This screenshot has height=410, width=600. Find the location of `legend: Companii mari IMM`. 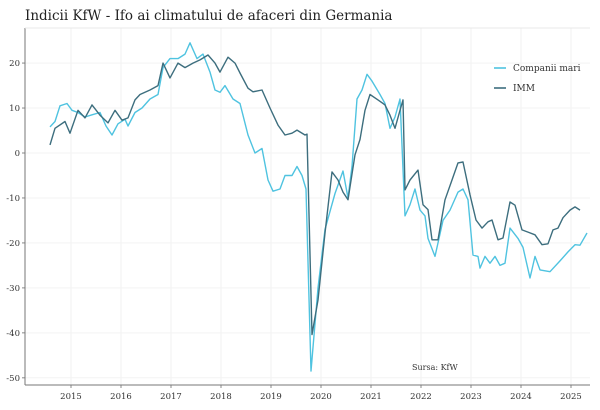

legend: Companii mari IMM is located at coordinates (537, 79).